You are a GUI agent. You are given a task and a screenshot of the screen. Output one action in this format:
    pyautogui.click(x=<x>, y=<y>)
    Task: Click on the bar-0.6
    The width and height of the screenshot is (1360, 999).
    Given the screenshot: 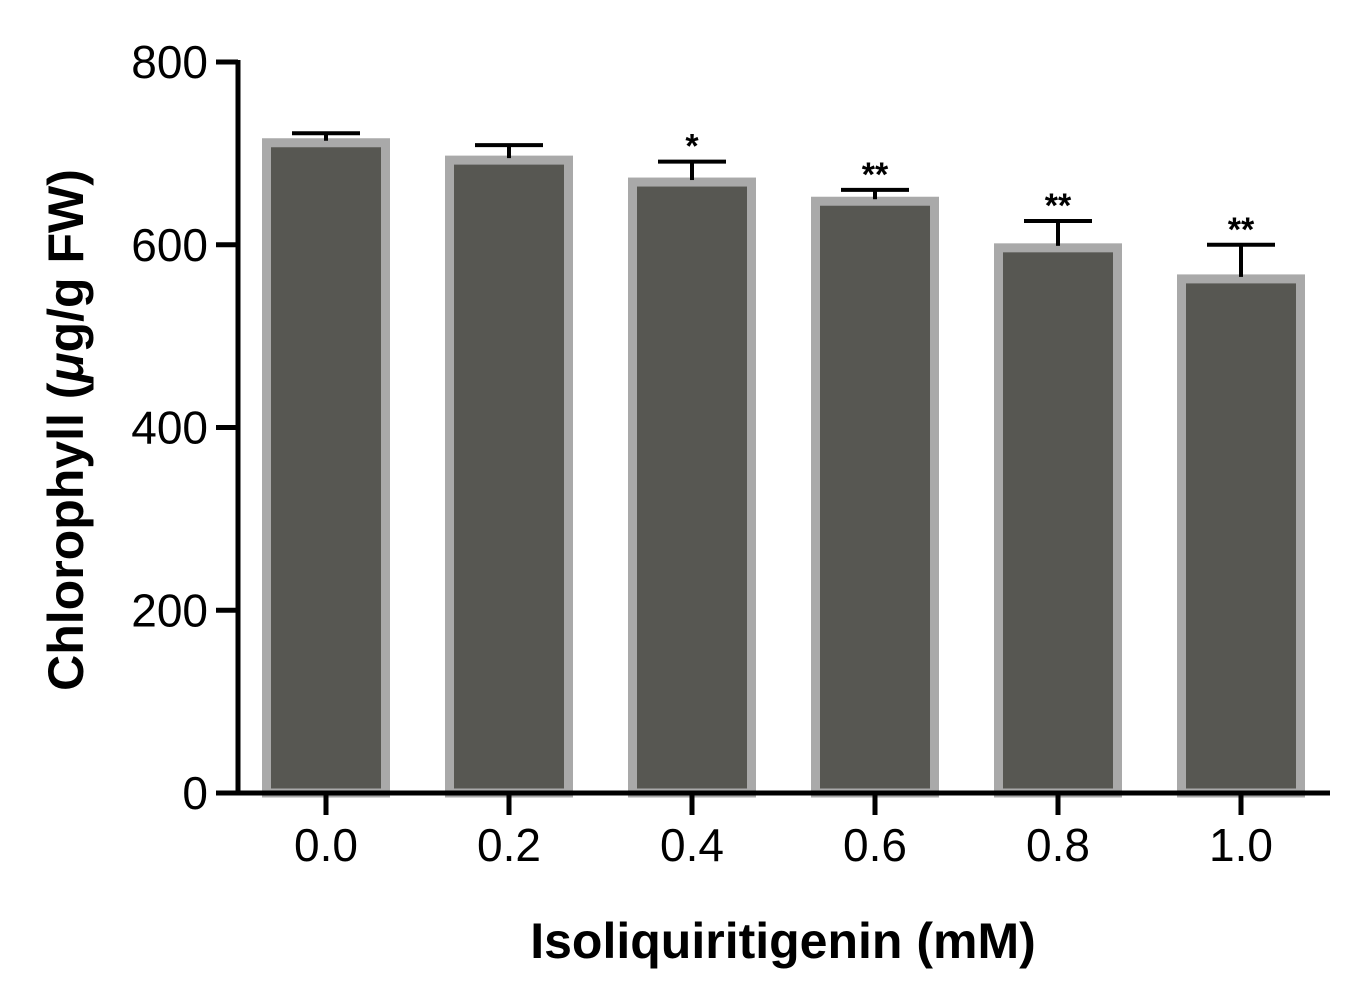 What is the action you would take?
    pyautogui.click(x=875, y=497)
    